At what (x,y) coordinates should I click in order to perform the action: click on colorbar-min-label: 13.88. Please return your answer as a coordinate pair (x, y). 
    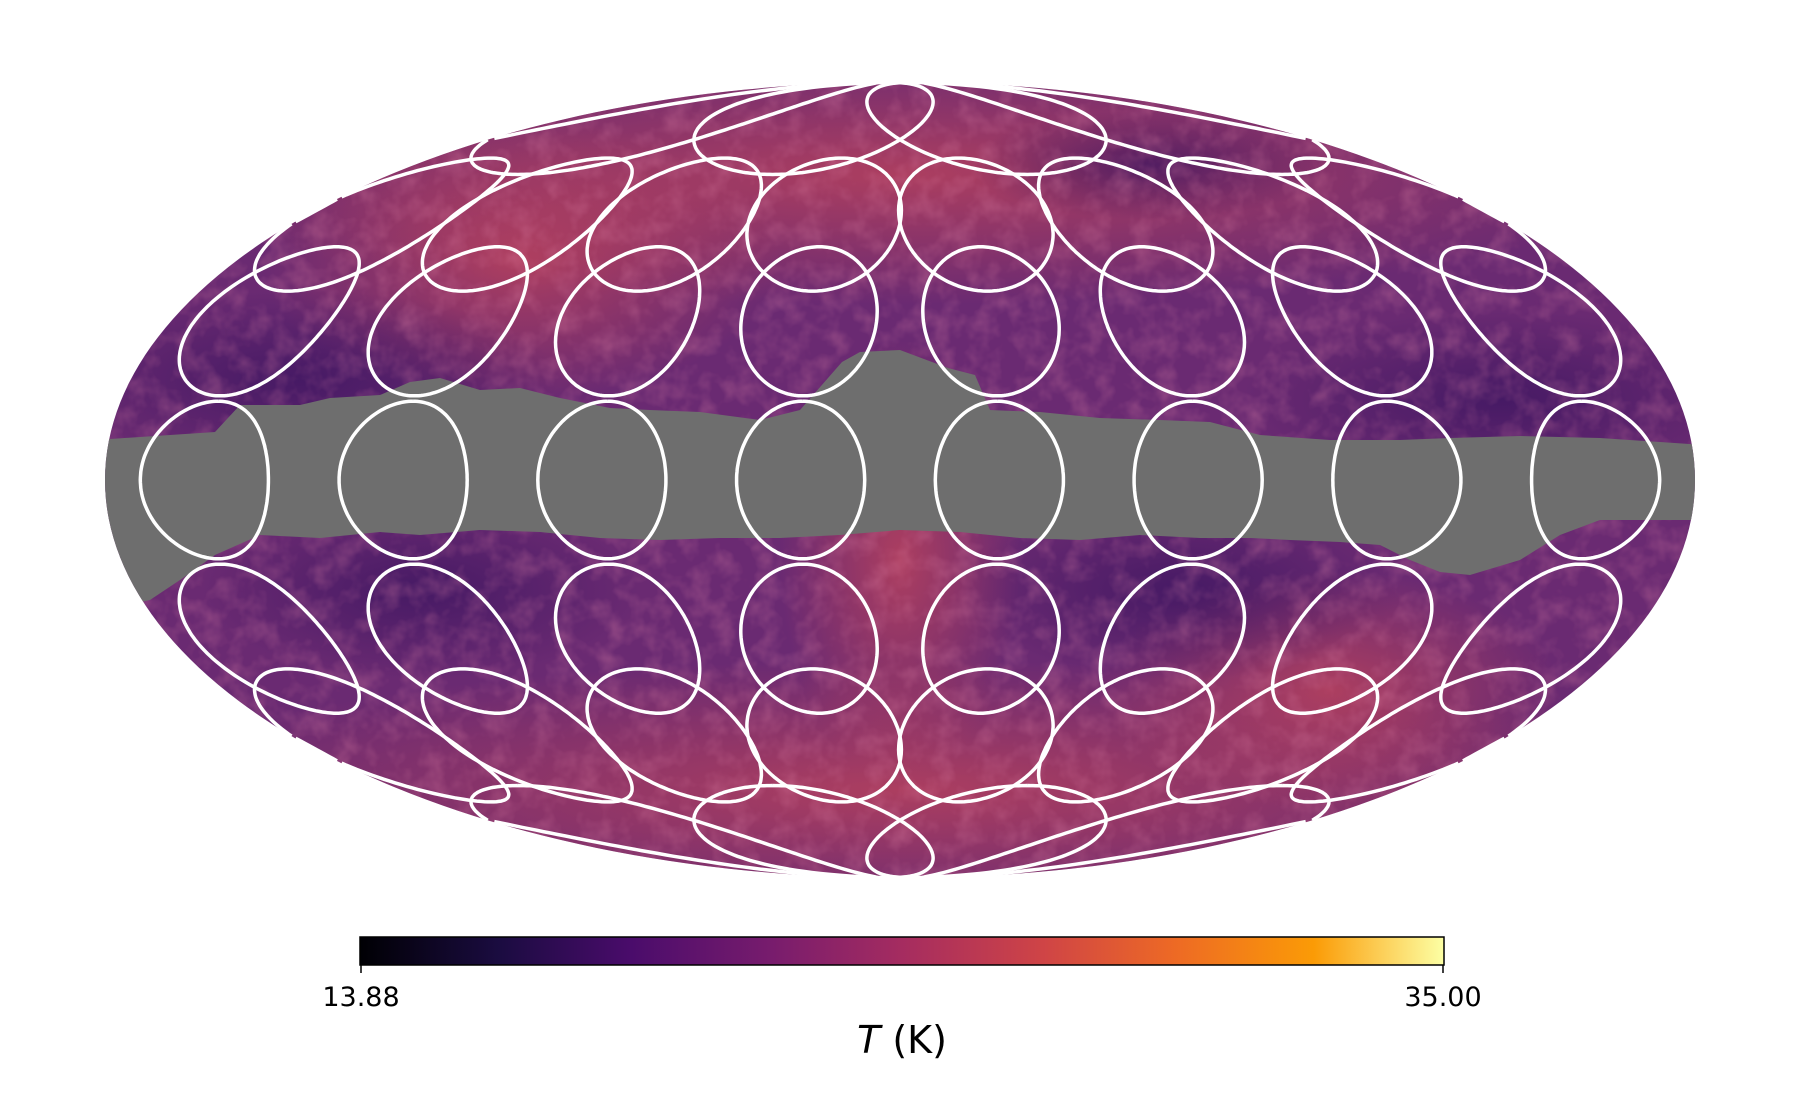
    Looking at the image, I should click on (360, 997).